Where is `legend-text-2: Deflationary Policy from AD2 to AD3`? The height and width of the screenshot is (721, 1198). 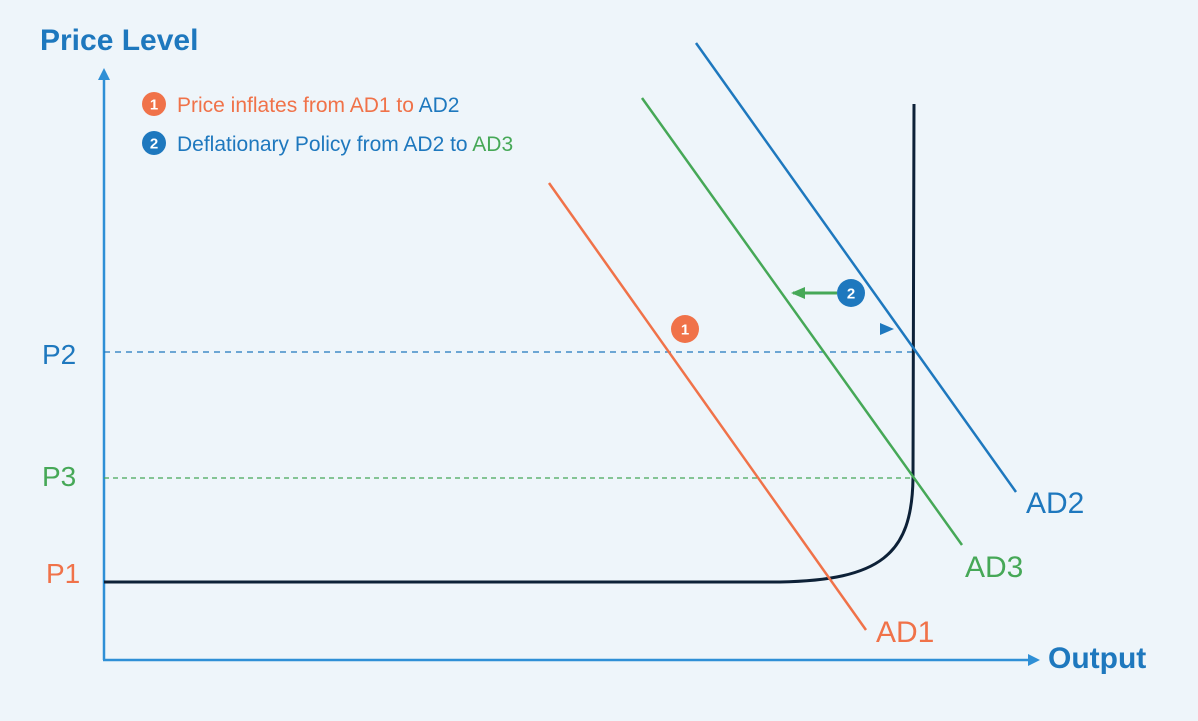
legend-text-2: Deflationary Policy from AD2 to AD3 is located at coordinates (345, 144).